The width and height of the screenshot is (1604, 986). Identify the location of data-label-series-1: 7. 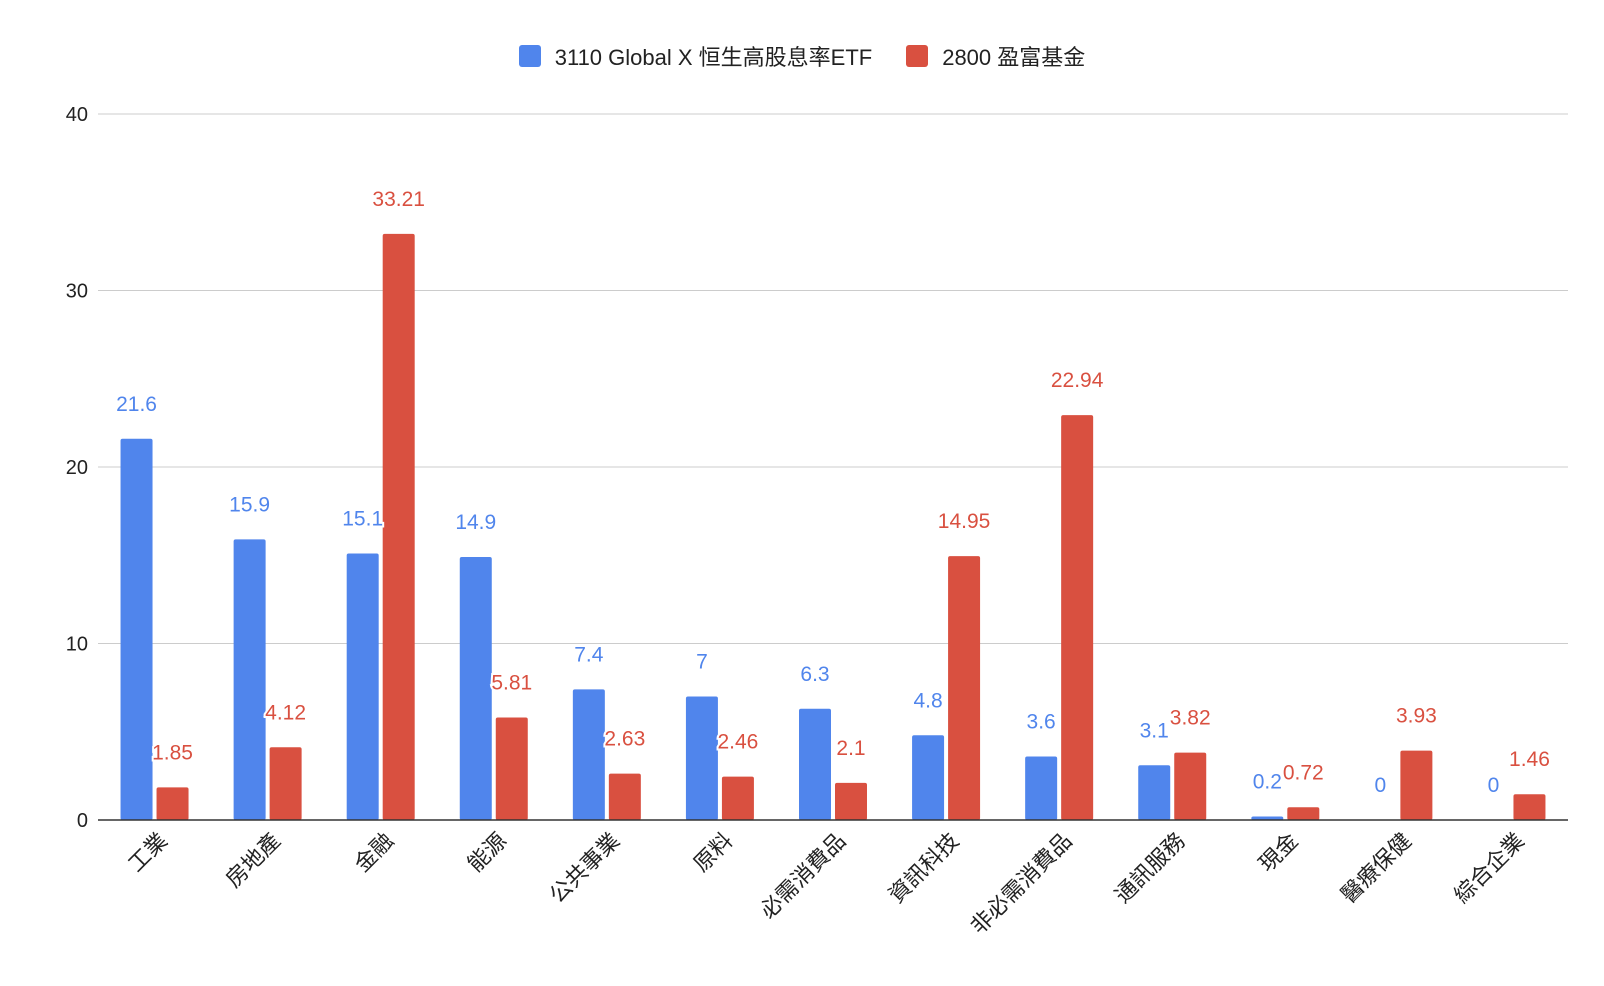
(702, 661).